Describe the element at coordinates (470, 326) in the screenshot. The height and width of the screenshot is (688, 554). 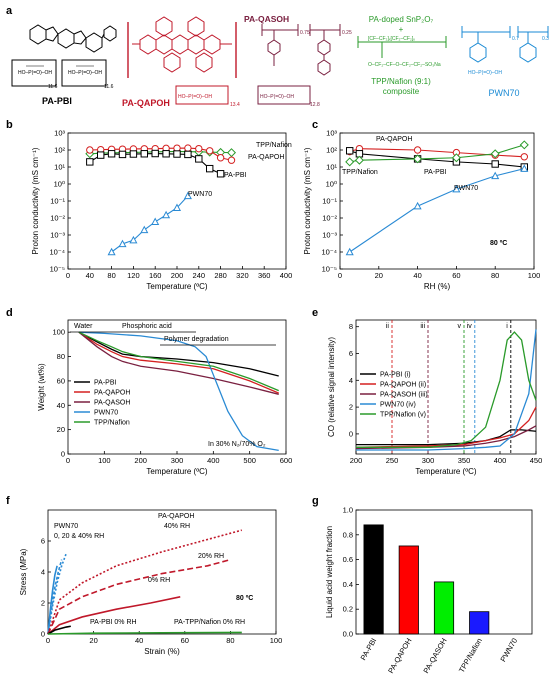
I see `marker-label: iv` at that location.